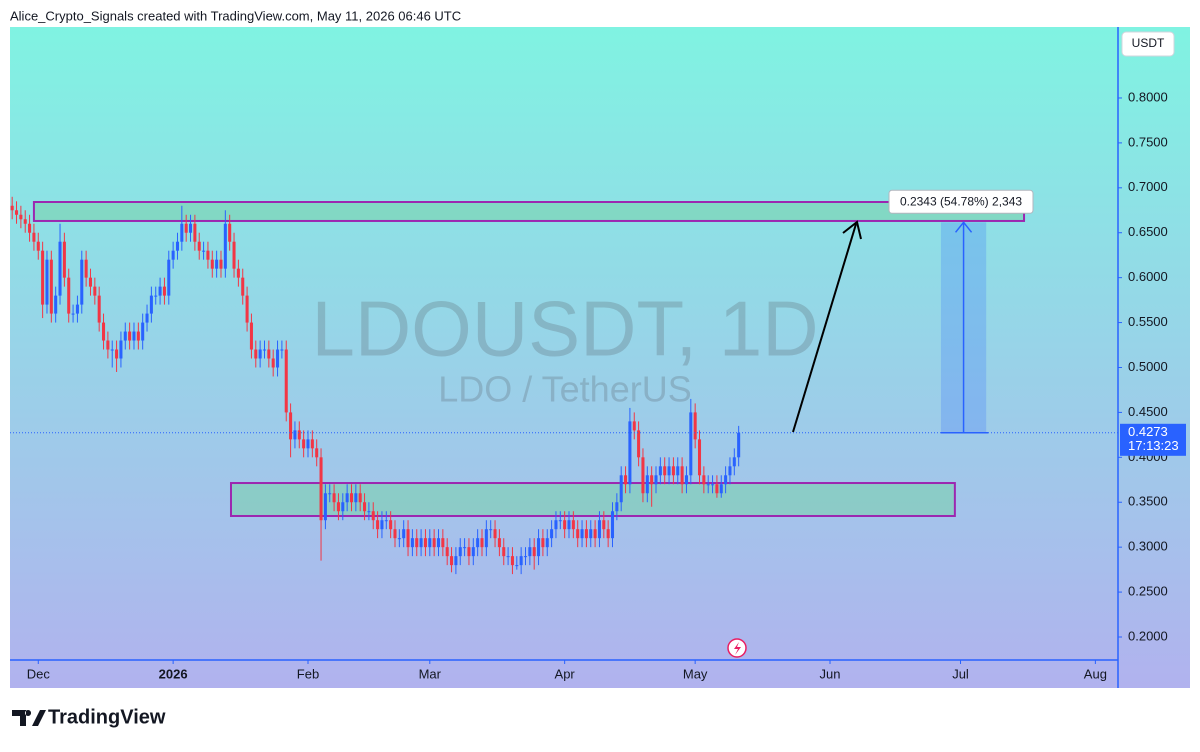 The width and height of the screenshot is (1200, 752). I want to click on y-tick-label: 0.6500, so click(1148, 231).